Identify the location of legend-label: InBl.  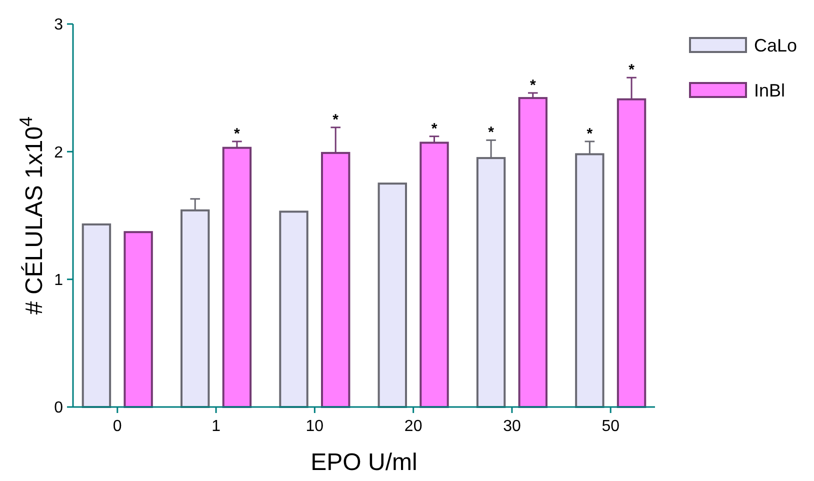
(770, 90).